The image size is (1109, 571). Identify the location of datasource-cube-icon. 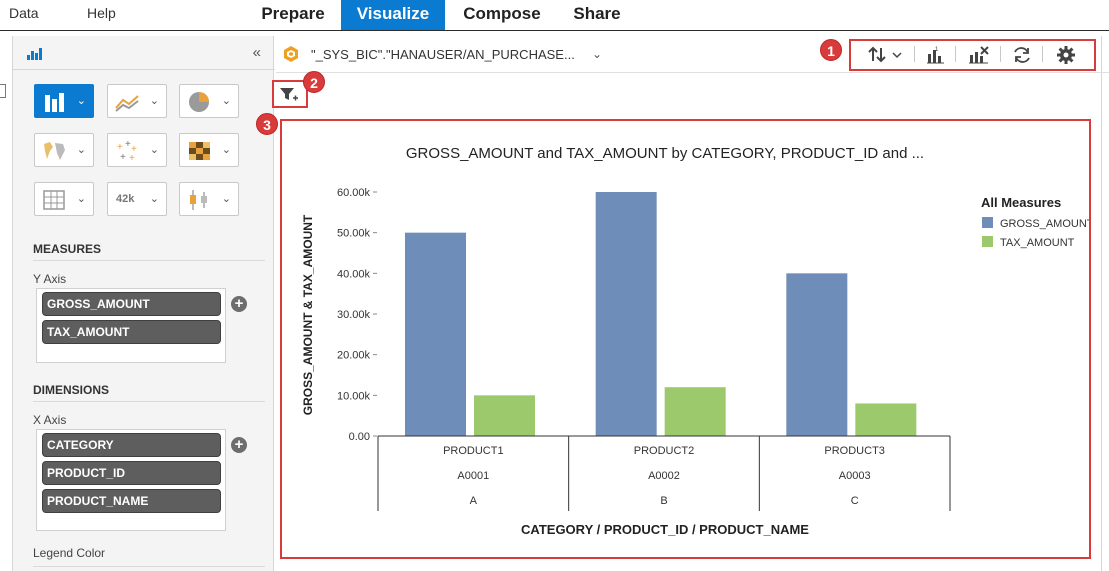
(291, 54).